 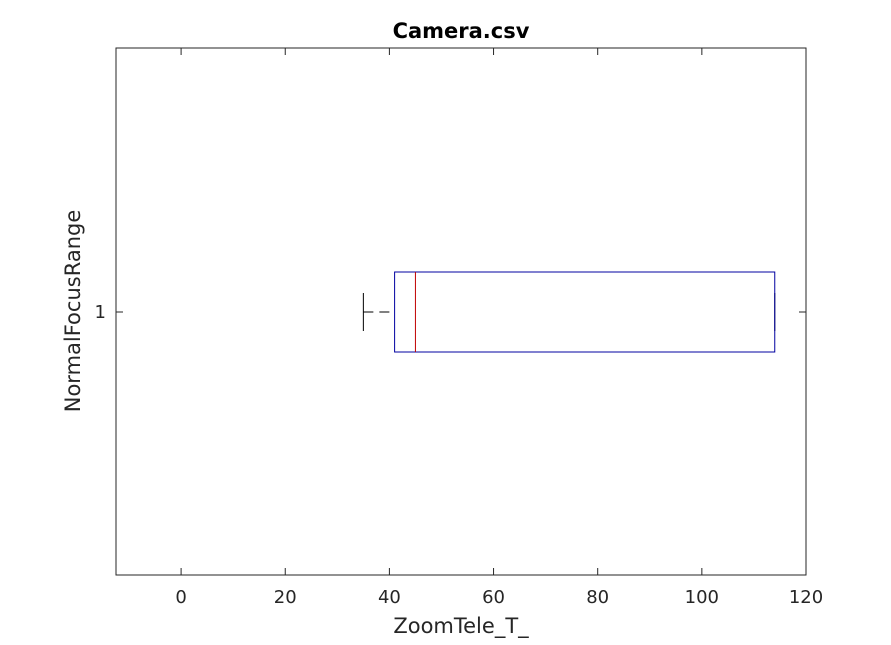 What do you see at coordinates (806, 597) in the screenshot?
I see `x-tick-label: 120` at bounding box center [806, 597].